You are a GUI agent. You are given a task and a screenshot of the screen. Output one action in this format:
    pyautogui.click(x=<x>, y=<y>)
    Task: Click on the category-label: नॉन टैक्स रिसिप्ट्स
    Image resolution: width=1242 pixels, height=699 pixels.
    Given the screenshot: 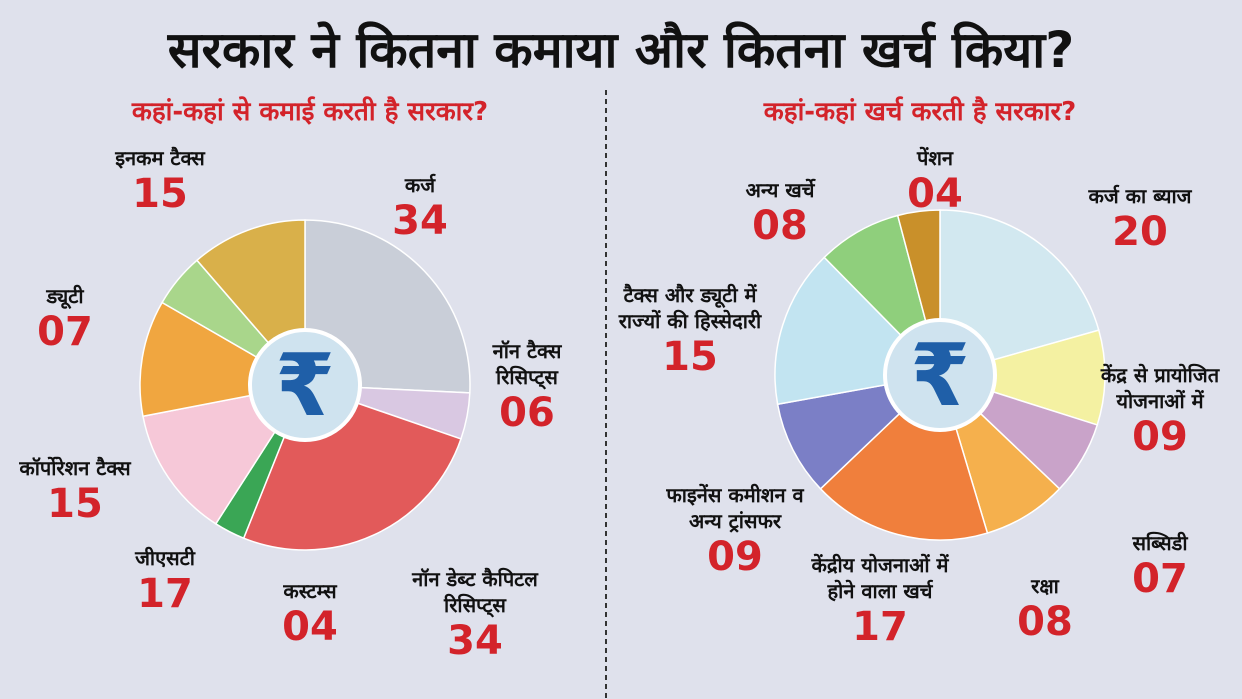 What is the action you would take?
    pyautogui.click(x=527, y=364)
    